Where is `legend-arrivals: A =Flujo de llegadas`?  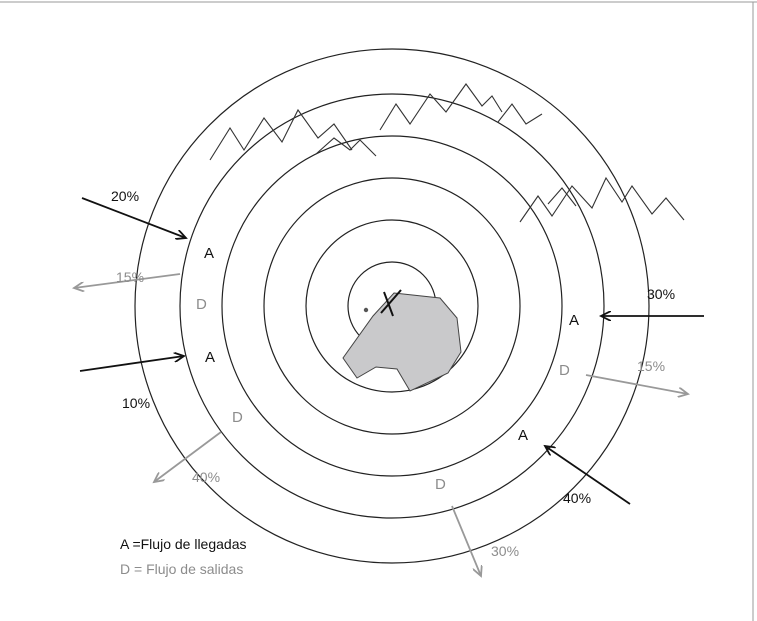
legend-arrivals: A =Flujo de llegadas is located at coordinates (183, 544).